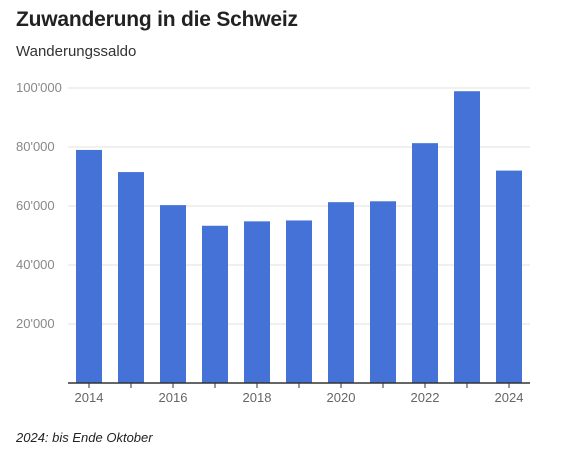 This screenshot has width=582, height=449. What do you see at coordinates (35, 205) in the screenshot?
I see `y-tick-label: 60'000` at bounding box center [35, 205].